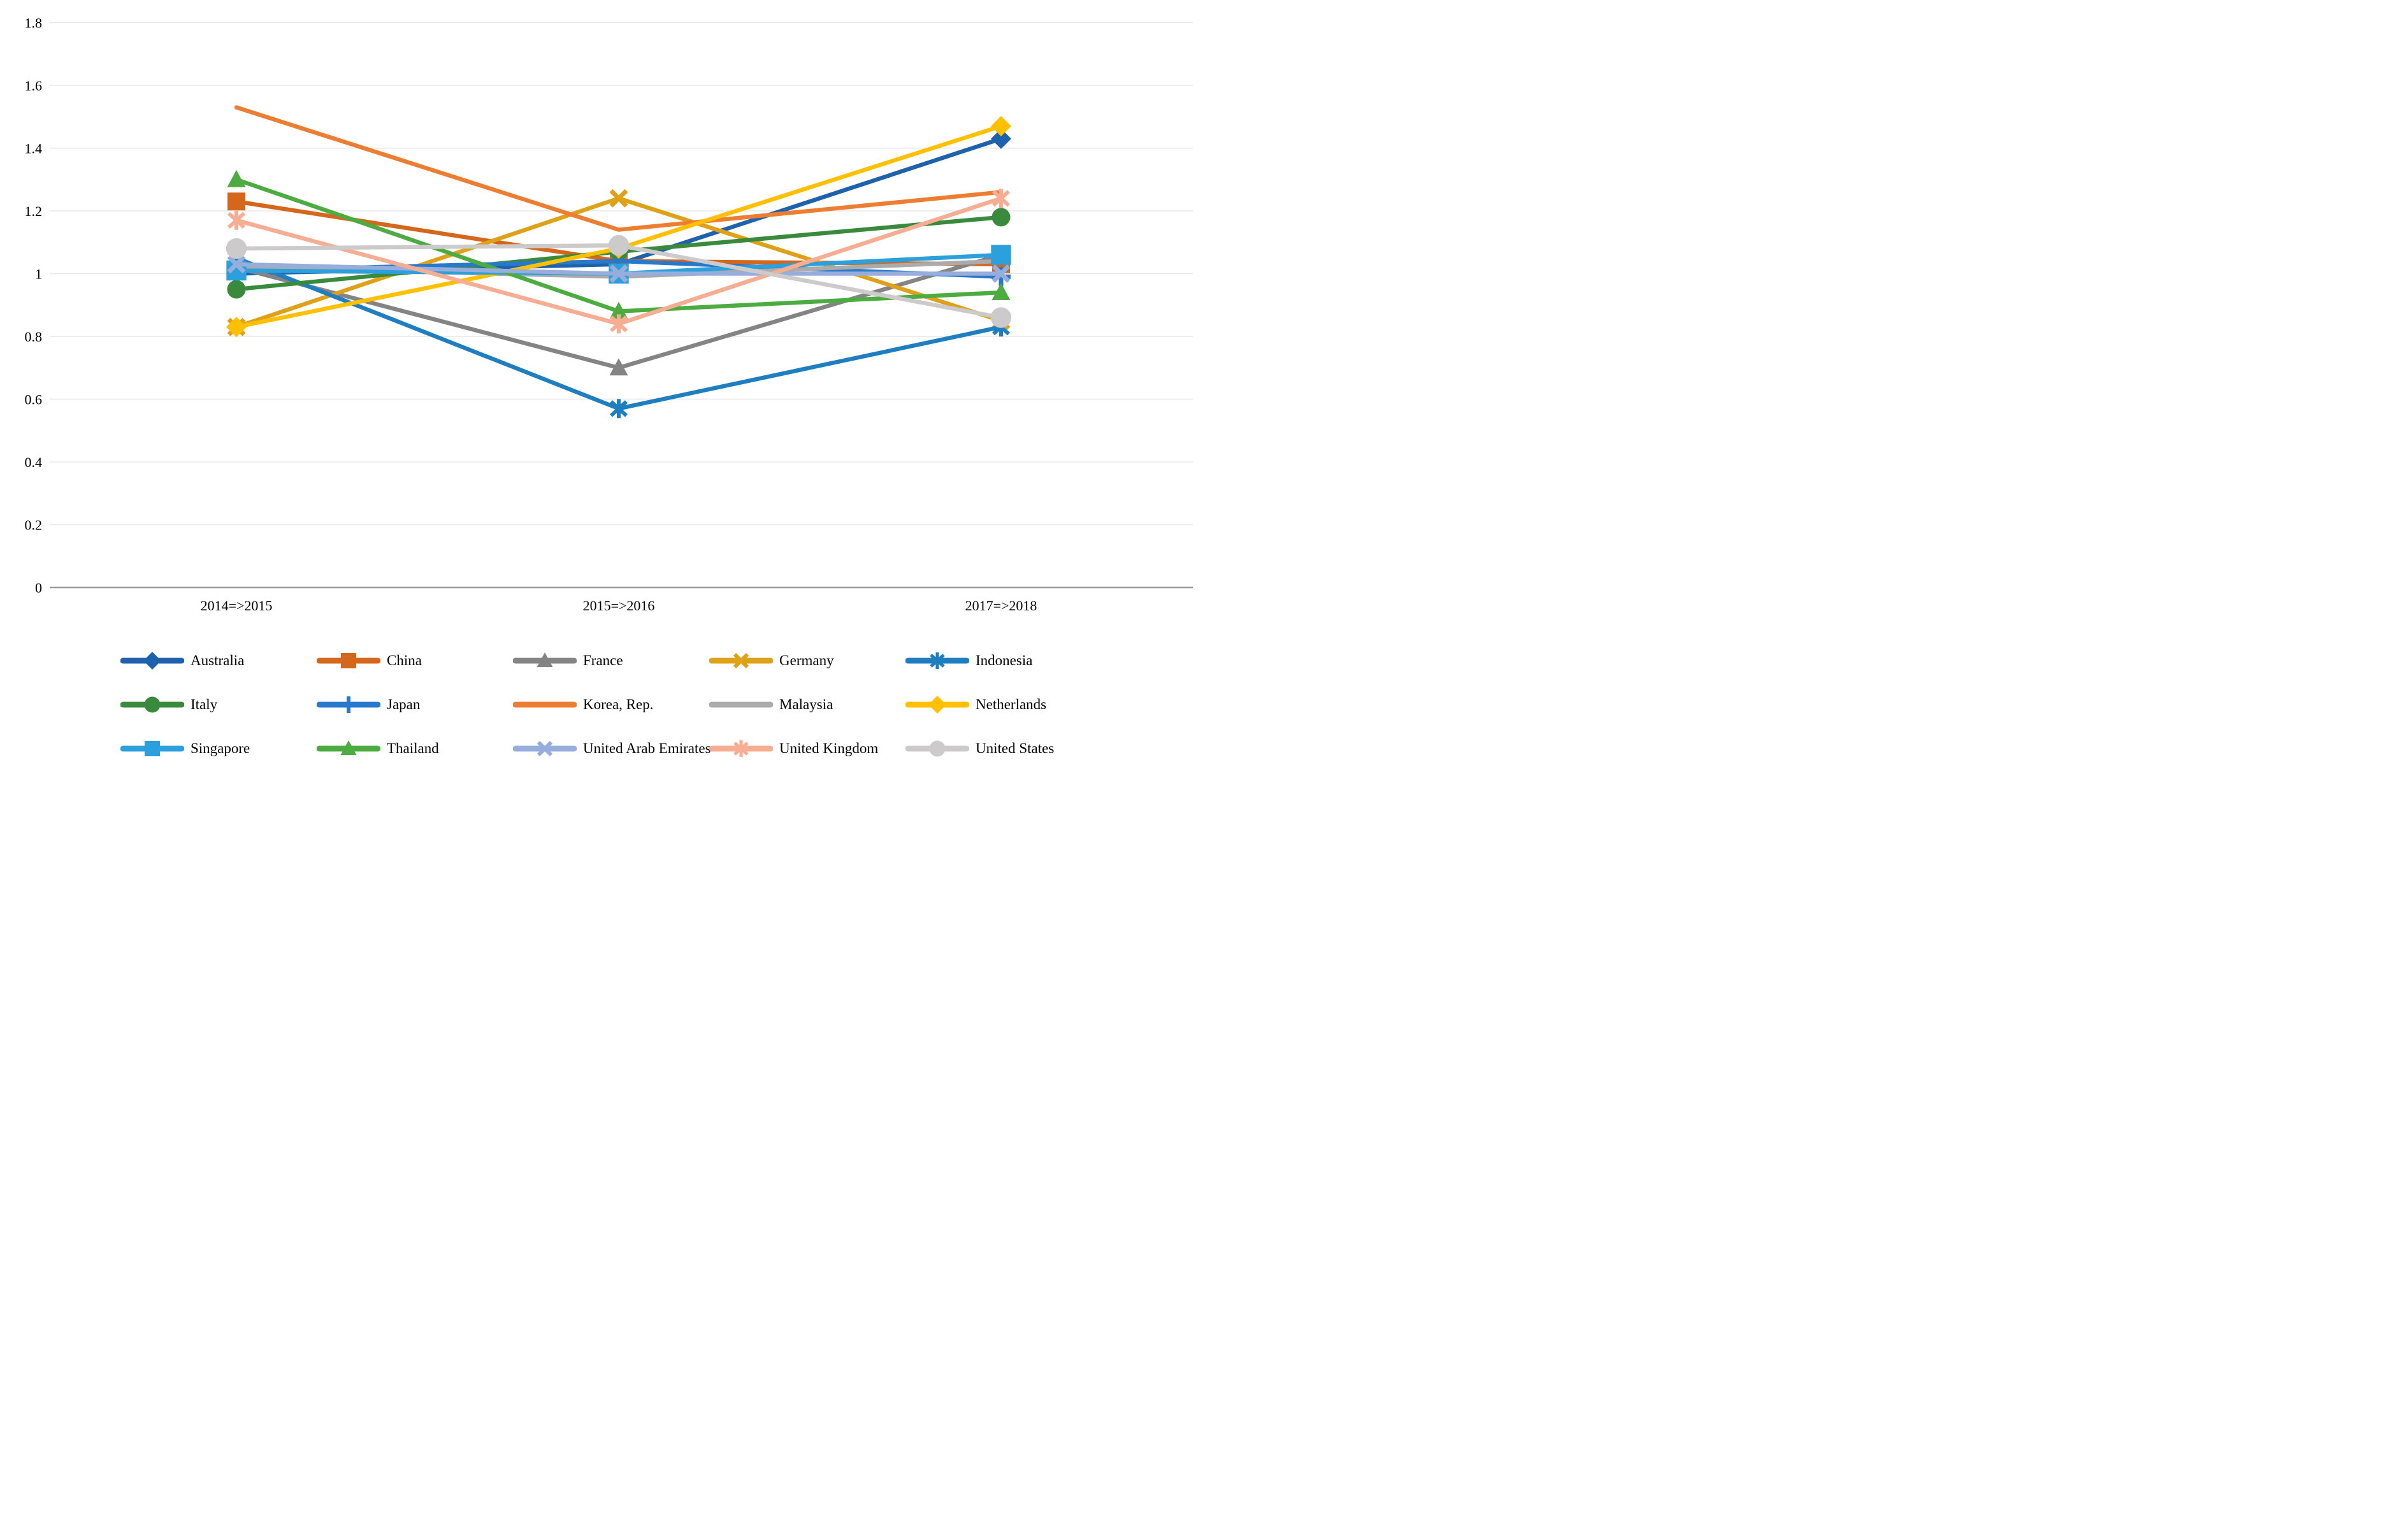  I want to click on legend-item-singapore: Singapore, so click(219, 747).